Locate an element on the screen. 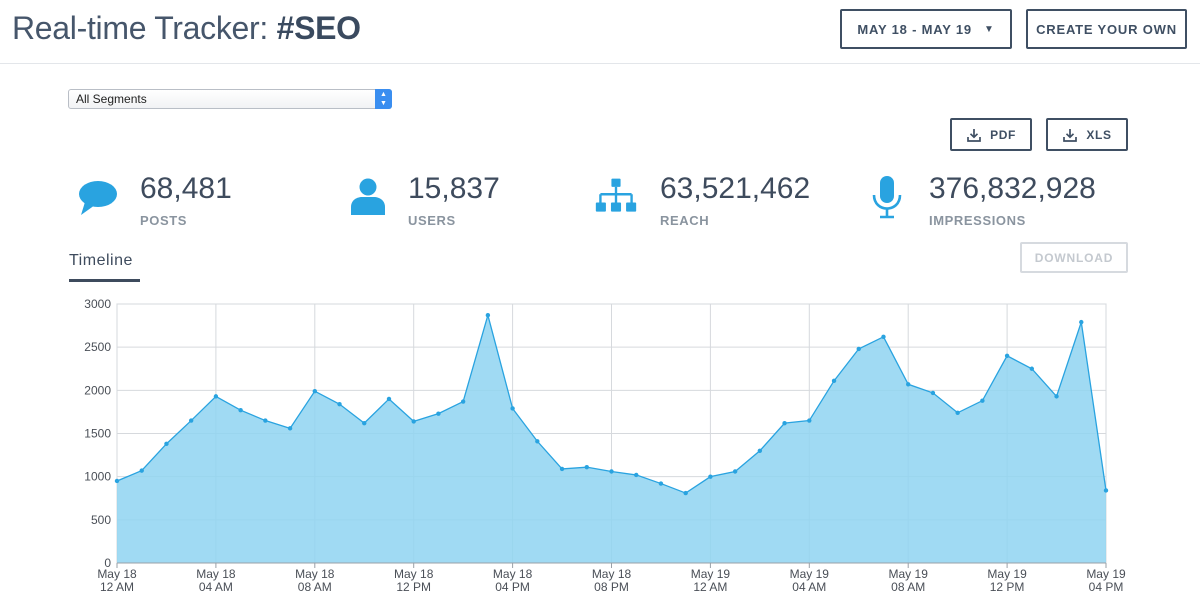 The image size is (1200, 613). hashtag-title: #SEO is located at coordinates (318, 28).